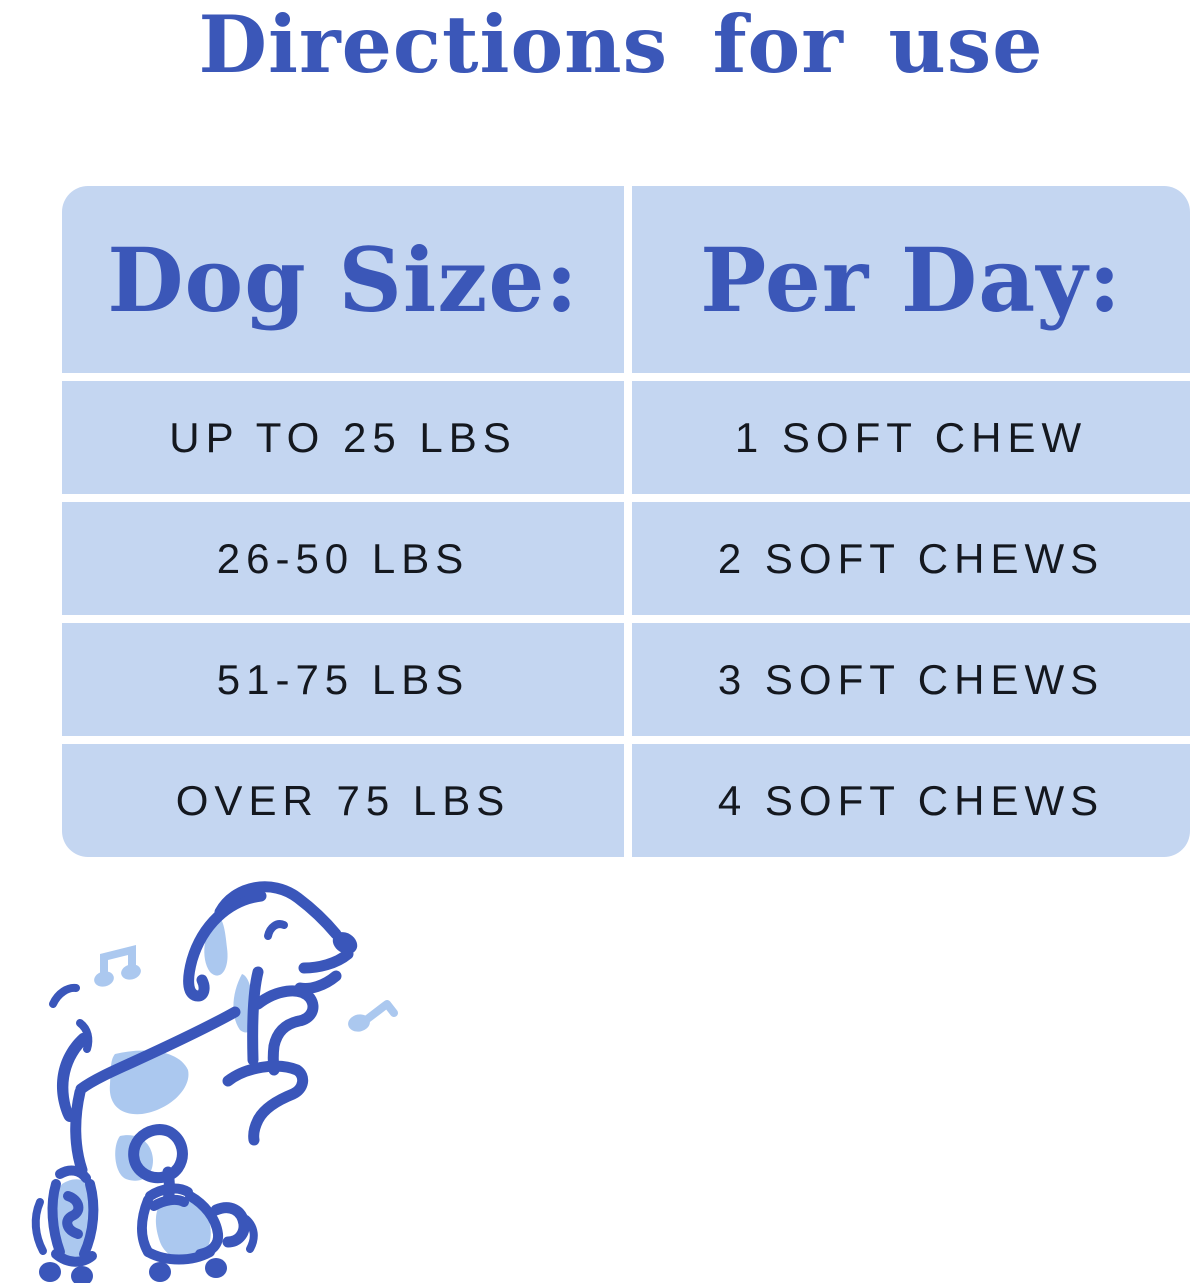 The image size is (1198, 1283). What do you see at coordinates (911, 279) in the screenshot?
I see `table-header-per-day: Per Day:` at bounding box center [911, 279].